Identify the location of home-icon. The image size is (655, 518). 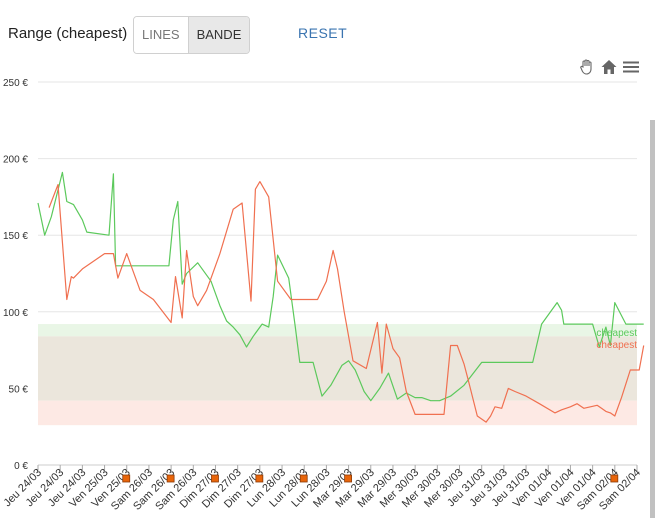
(609, 67).